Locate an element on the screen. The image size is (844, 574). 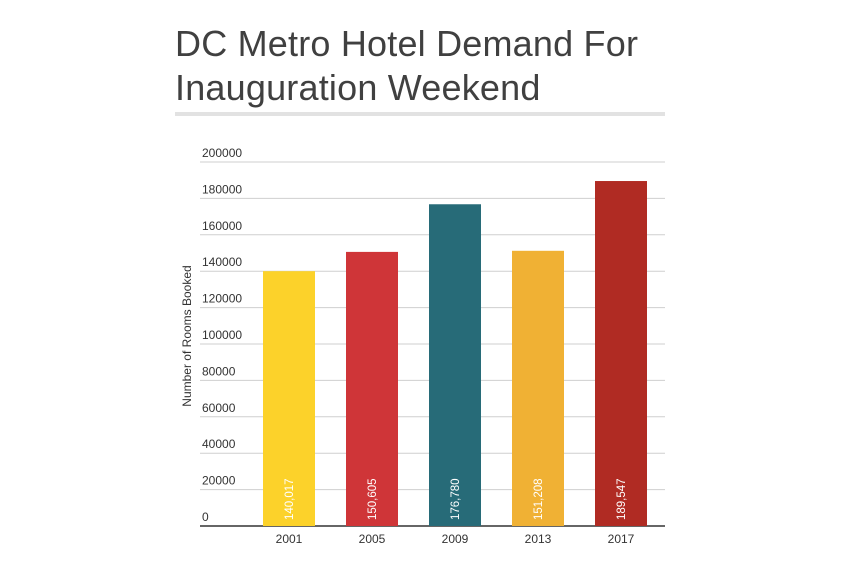
x-tick-label-2001: 2001 is located at coordinates (289, 539).